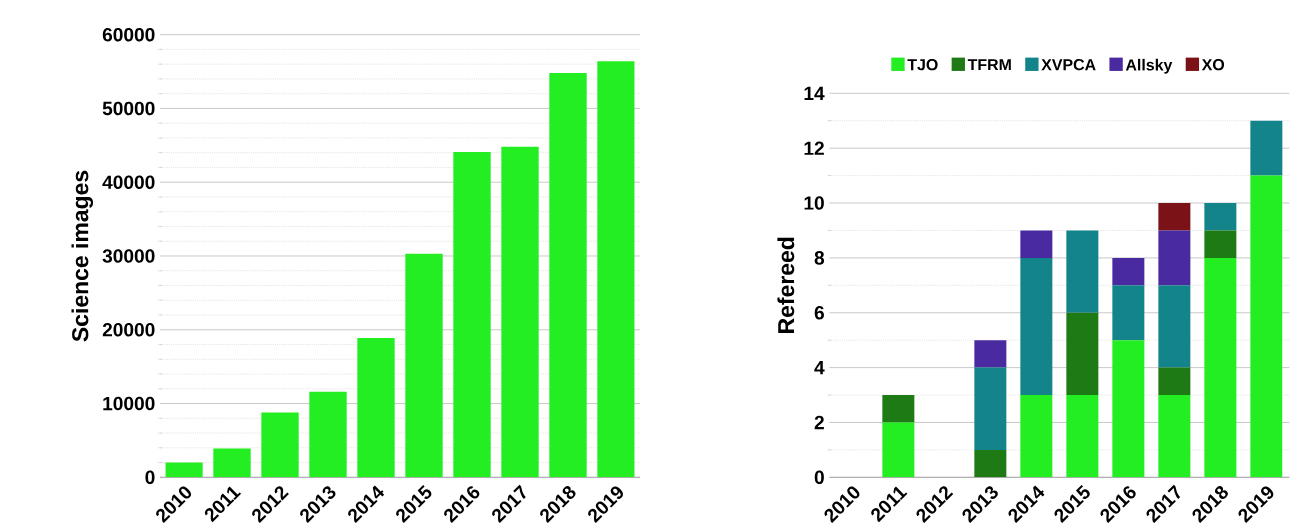 Image resolution: width=1300 pixels, height=530 pixels. Describe the element at coordinates (819, 313) in the screenshot. I see `y-tick-label: 6` at that location.